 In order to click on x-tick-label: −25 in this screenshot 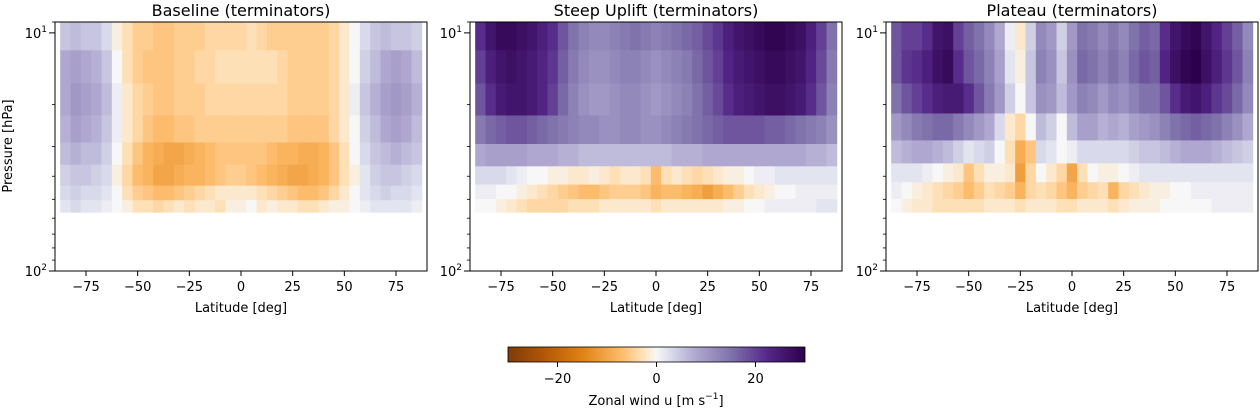, I will do `click(604, 287)`.